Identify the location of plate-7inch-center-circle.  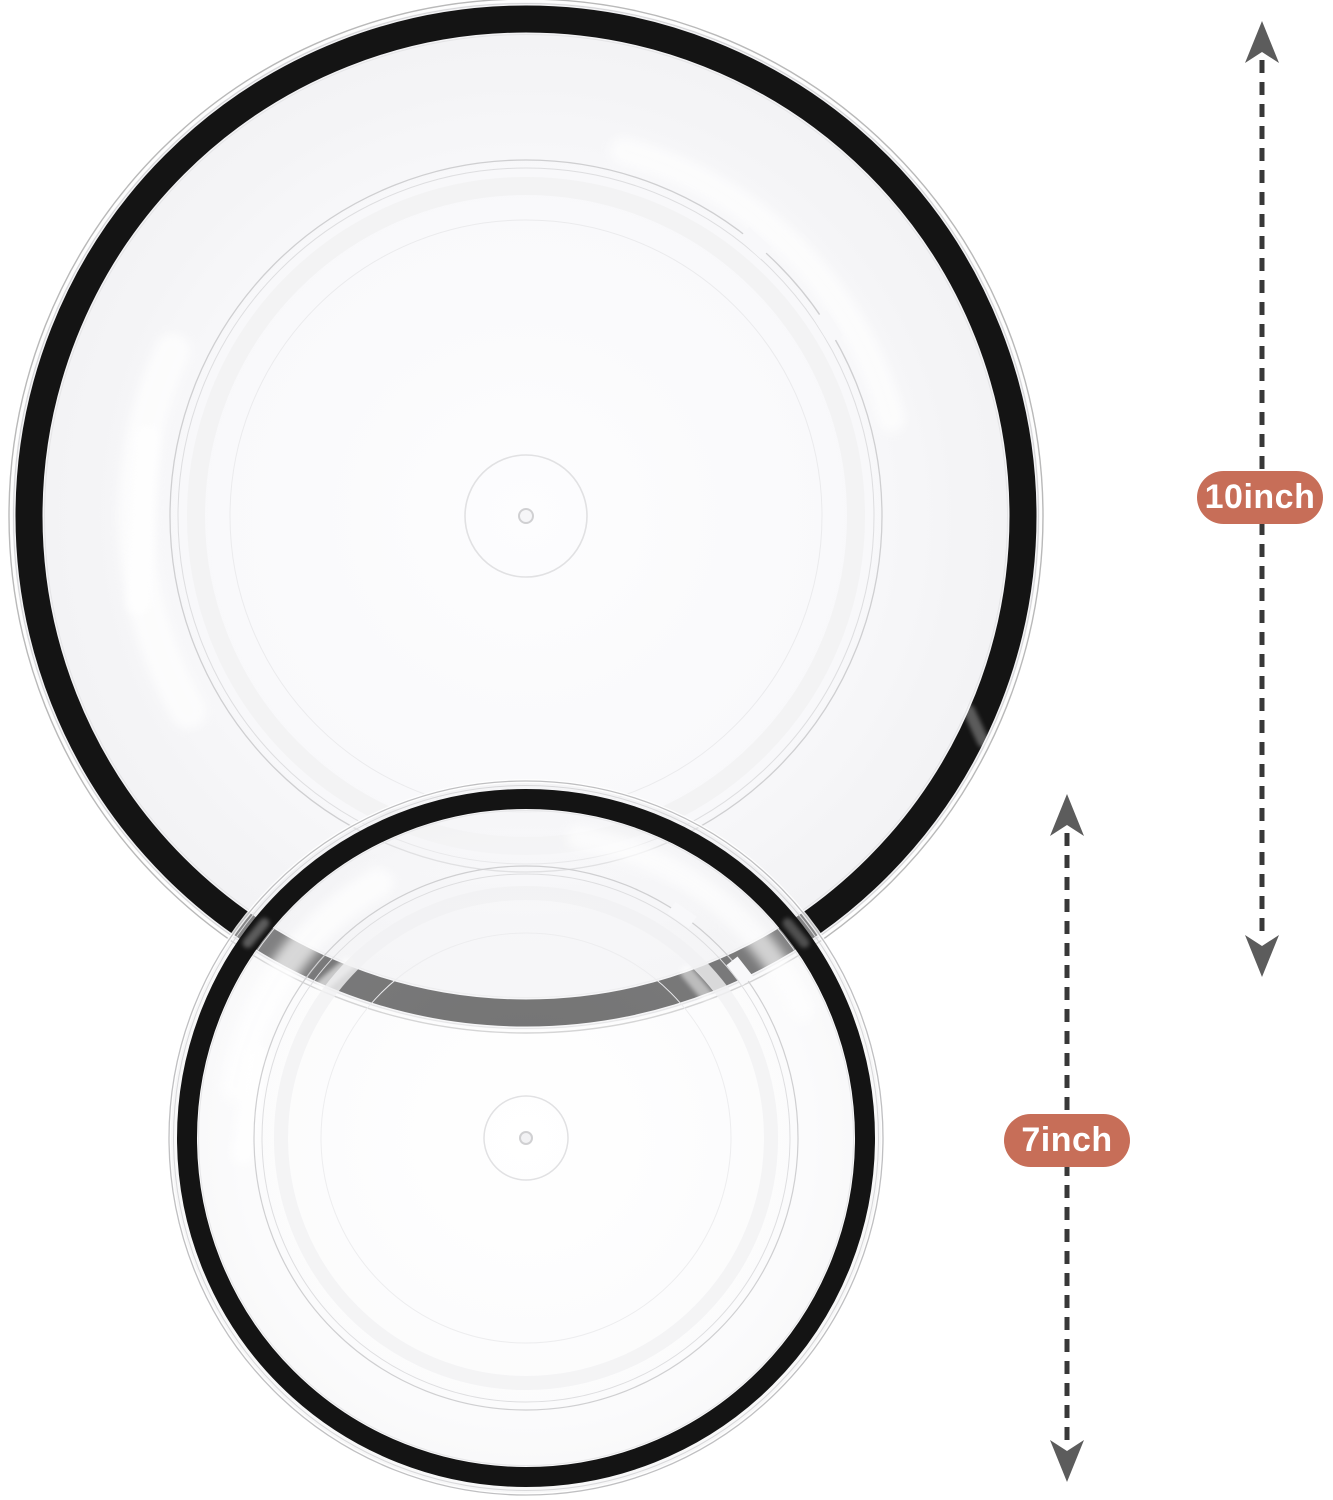
(526, 1138).